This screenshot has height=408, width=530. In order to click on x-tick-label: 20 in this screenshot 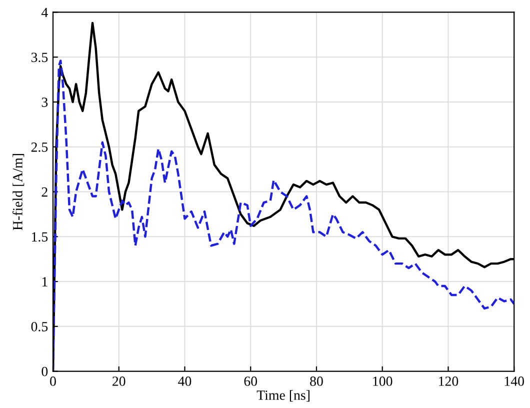, I will do `click(119, 381)`.